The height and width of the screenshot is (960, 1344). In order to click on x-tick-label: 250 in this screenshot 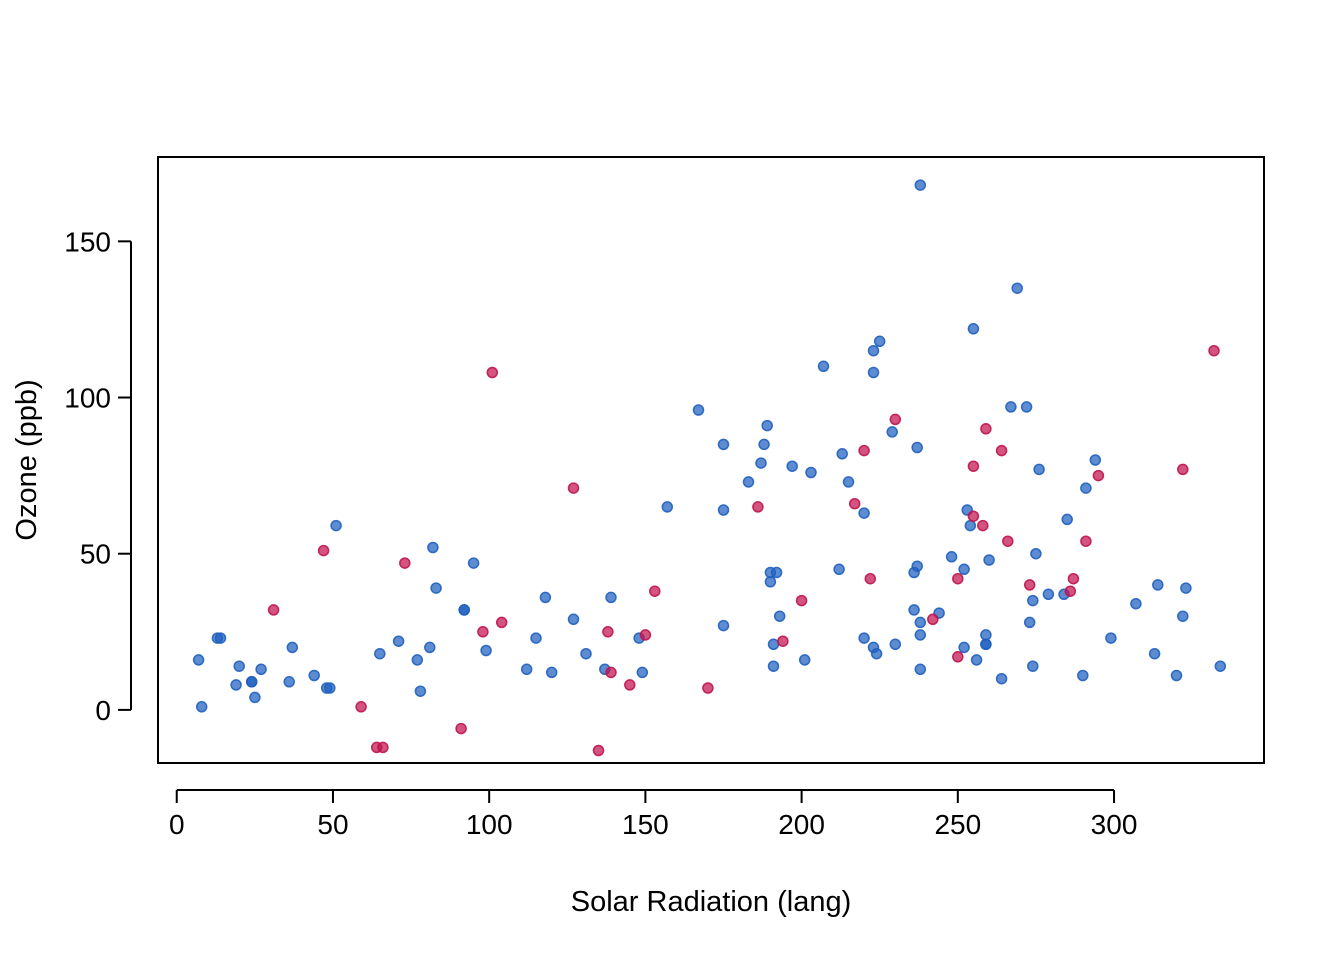, I will do `click(957, 824)`.